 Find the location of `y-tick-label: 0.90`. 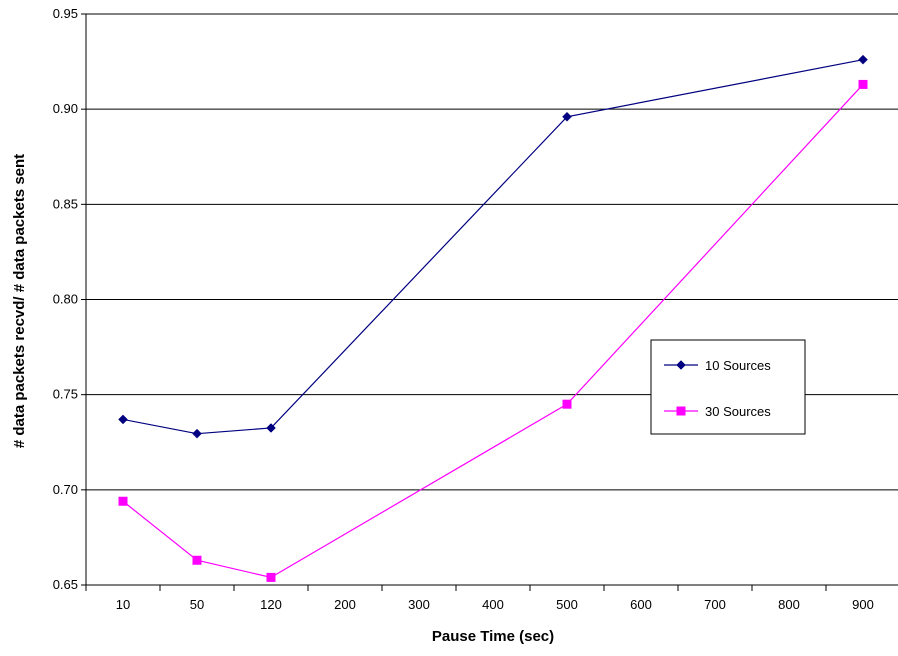

y-tick-label: 0.90 is located at coordinates (65, 108).